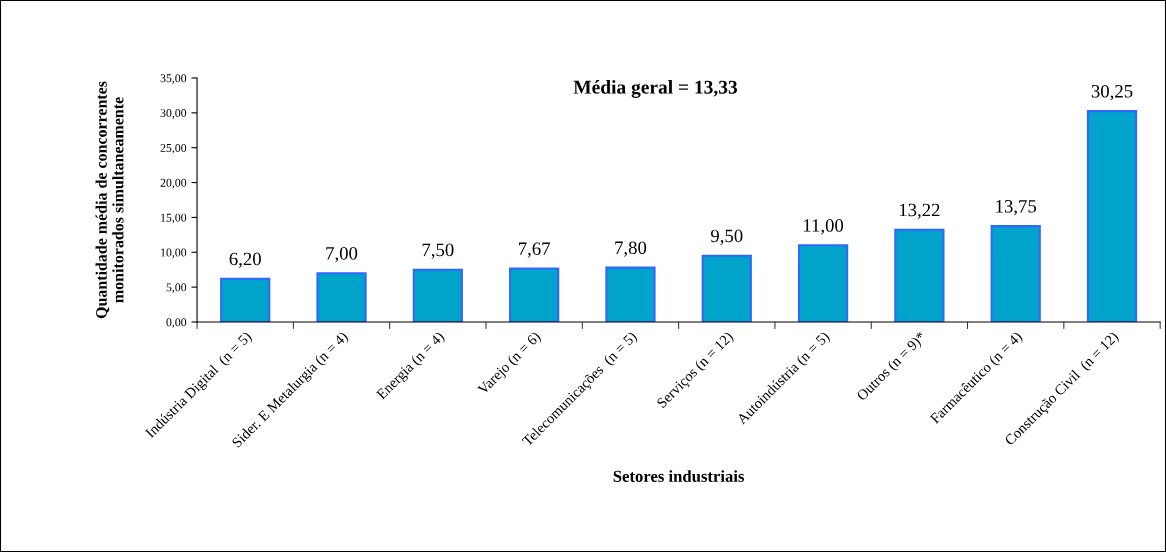 The width and height of the screenshot is (1166, 552). What do you see at coordinates (173, 114) in the screenshot?
I see `y-tick-label: 30,00` at bounding box center [173, 114].